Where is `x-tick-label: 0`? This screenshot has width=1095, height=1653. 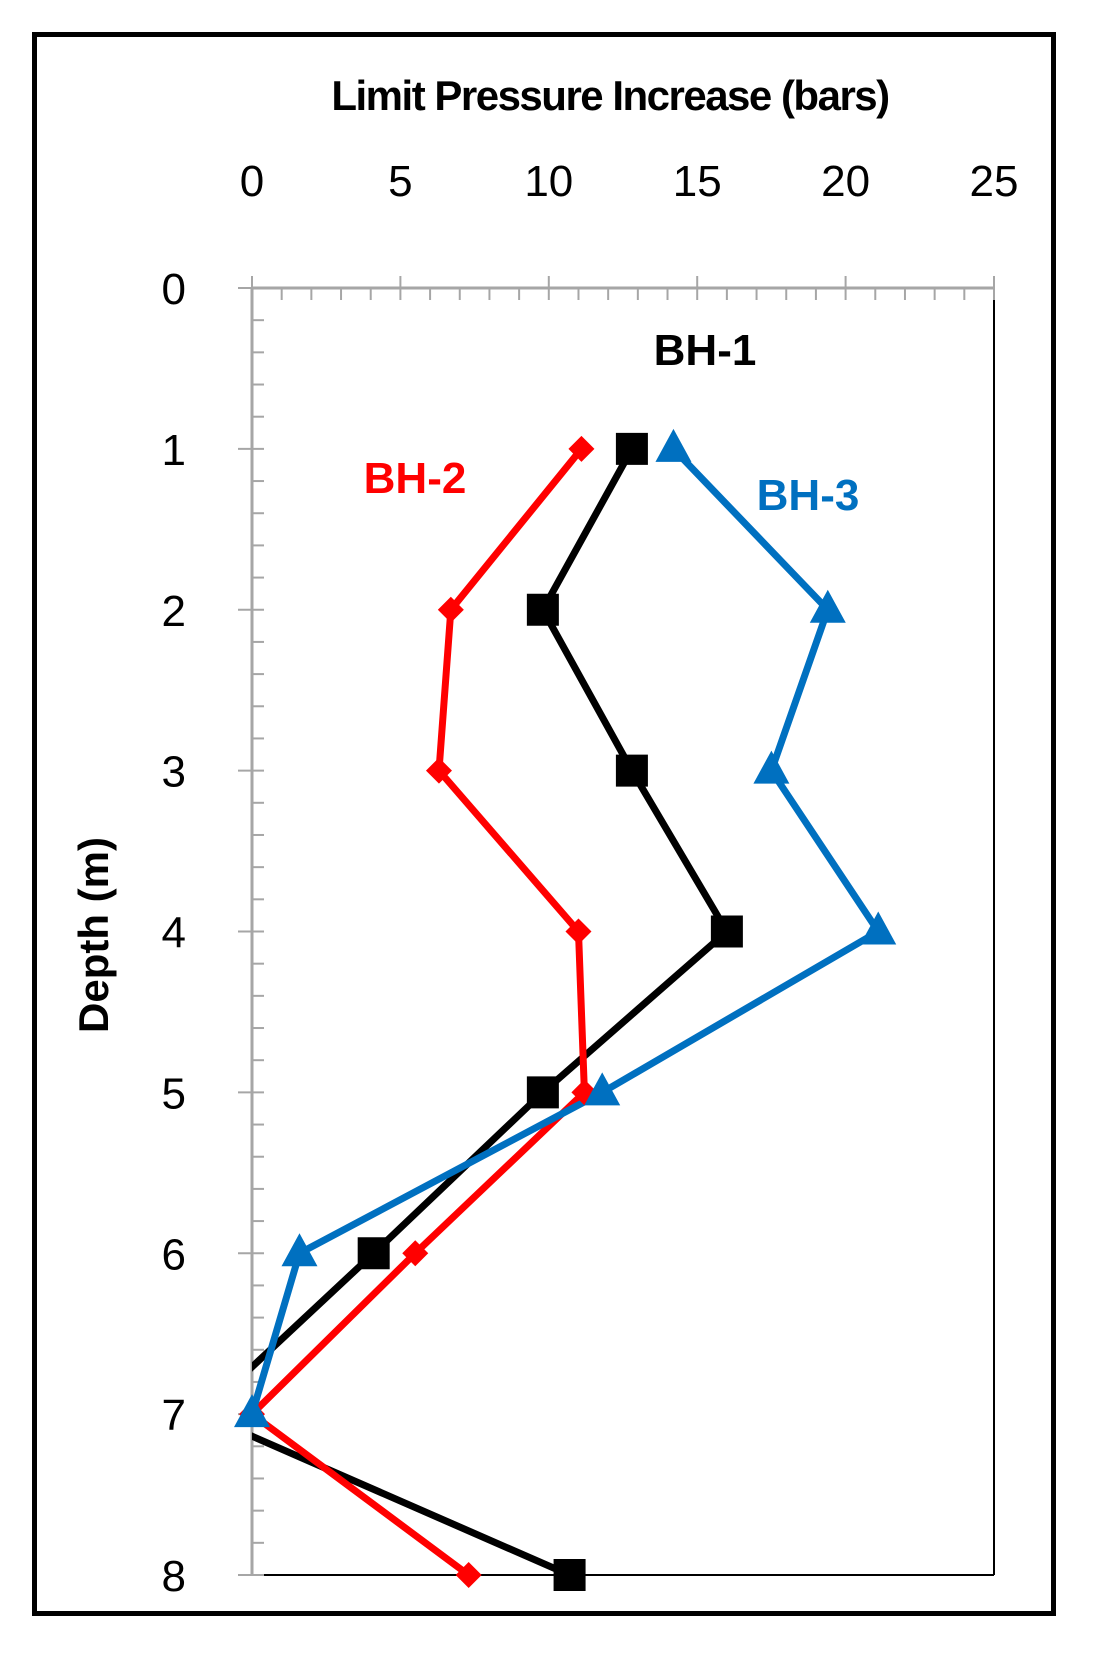
x-tick-label: 0 is located at coordinates (252, 181).